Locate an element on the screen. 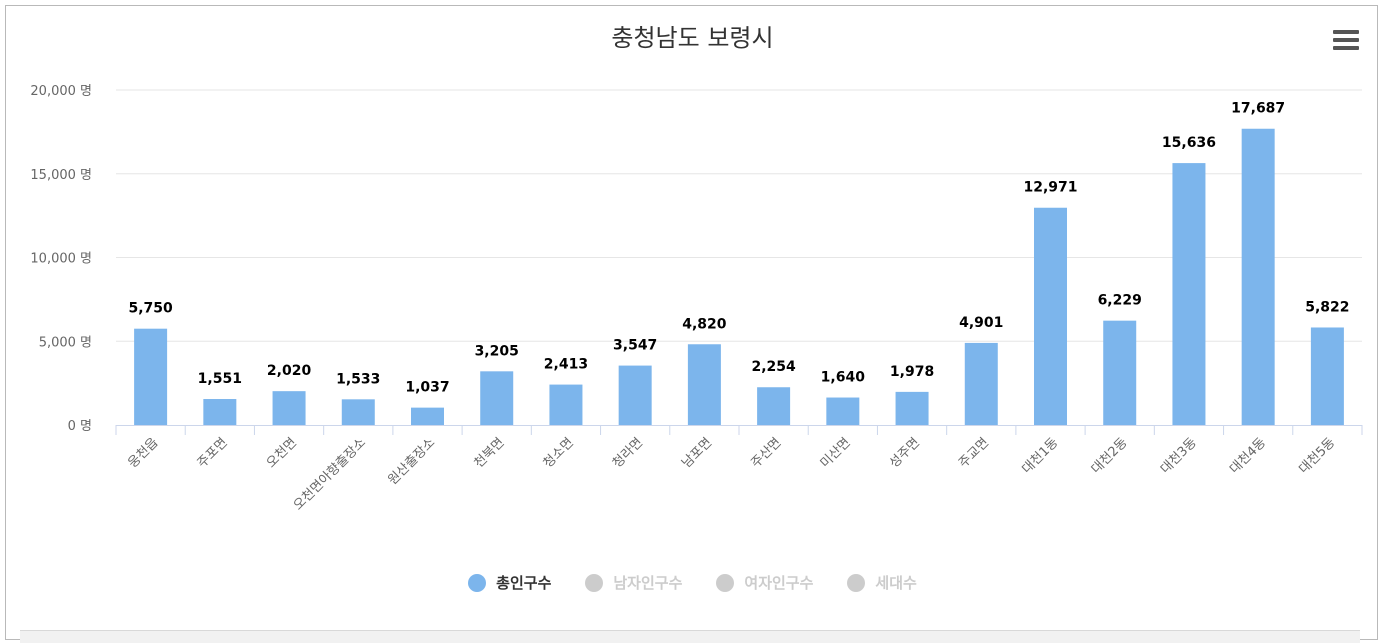 This screenshot has height=643, width=1385. y-tick-label: 15,000 명 is located at coordinates (61, 175).